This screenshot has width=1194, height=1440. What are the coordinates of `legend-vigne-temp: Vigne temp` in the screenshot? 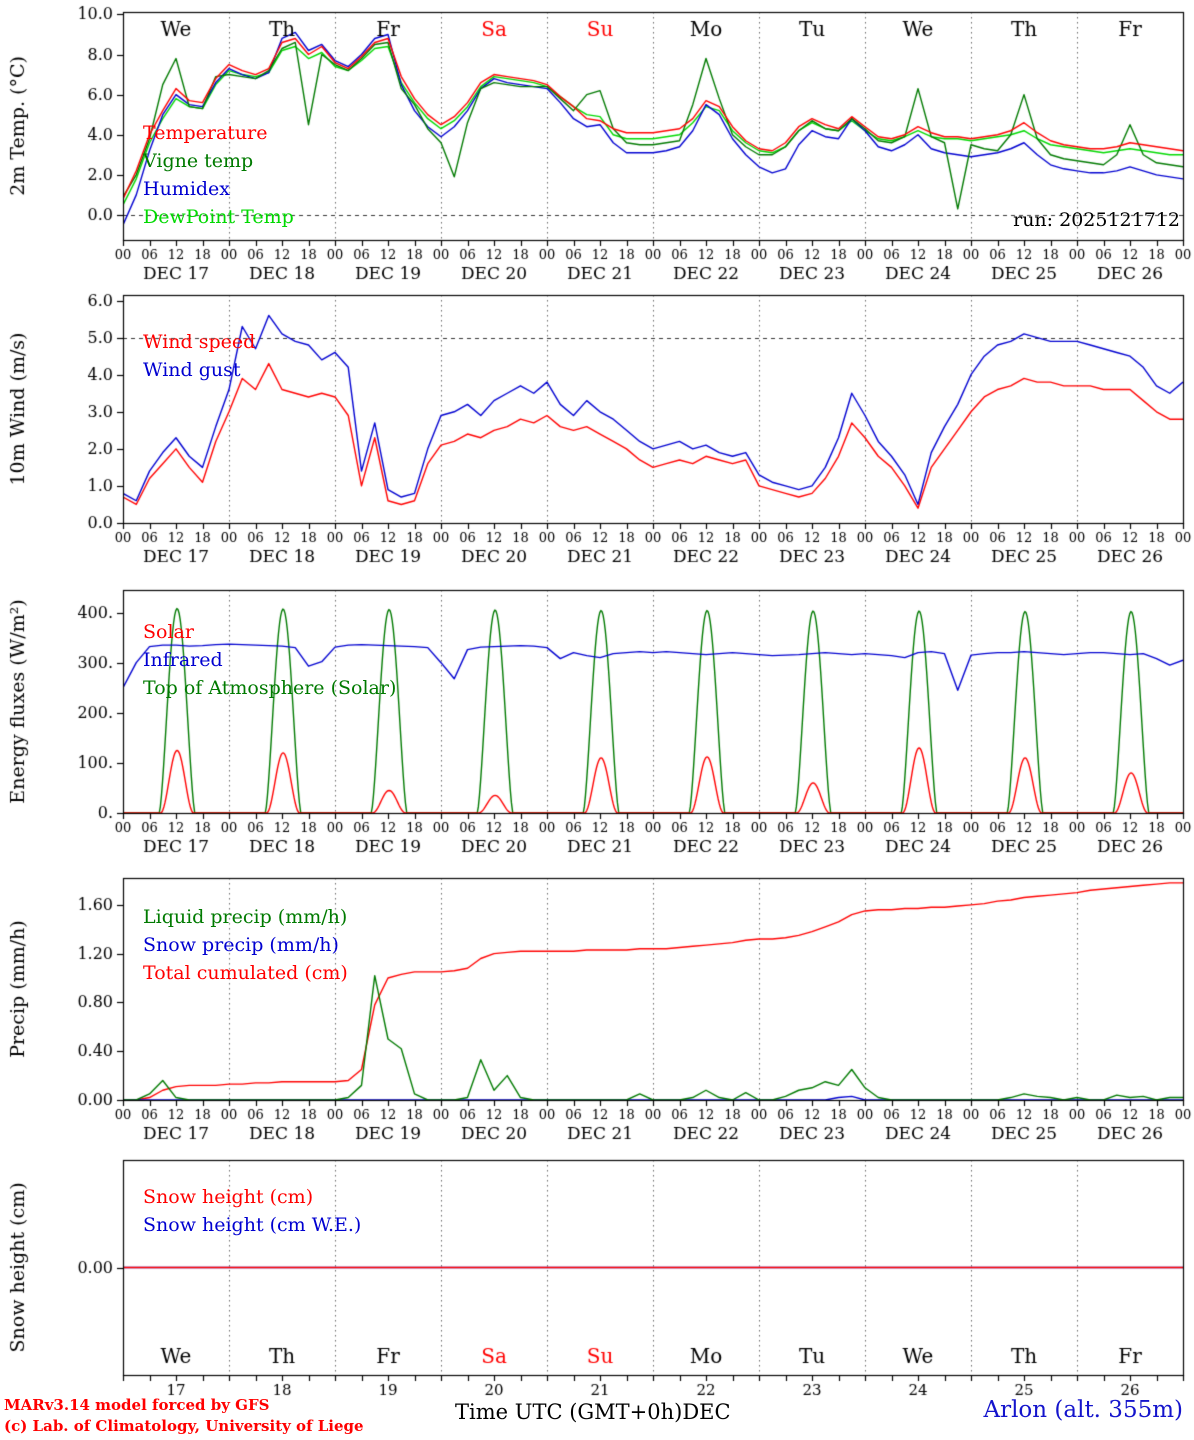 It's located at (198, 161).